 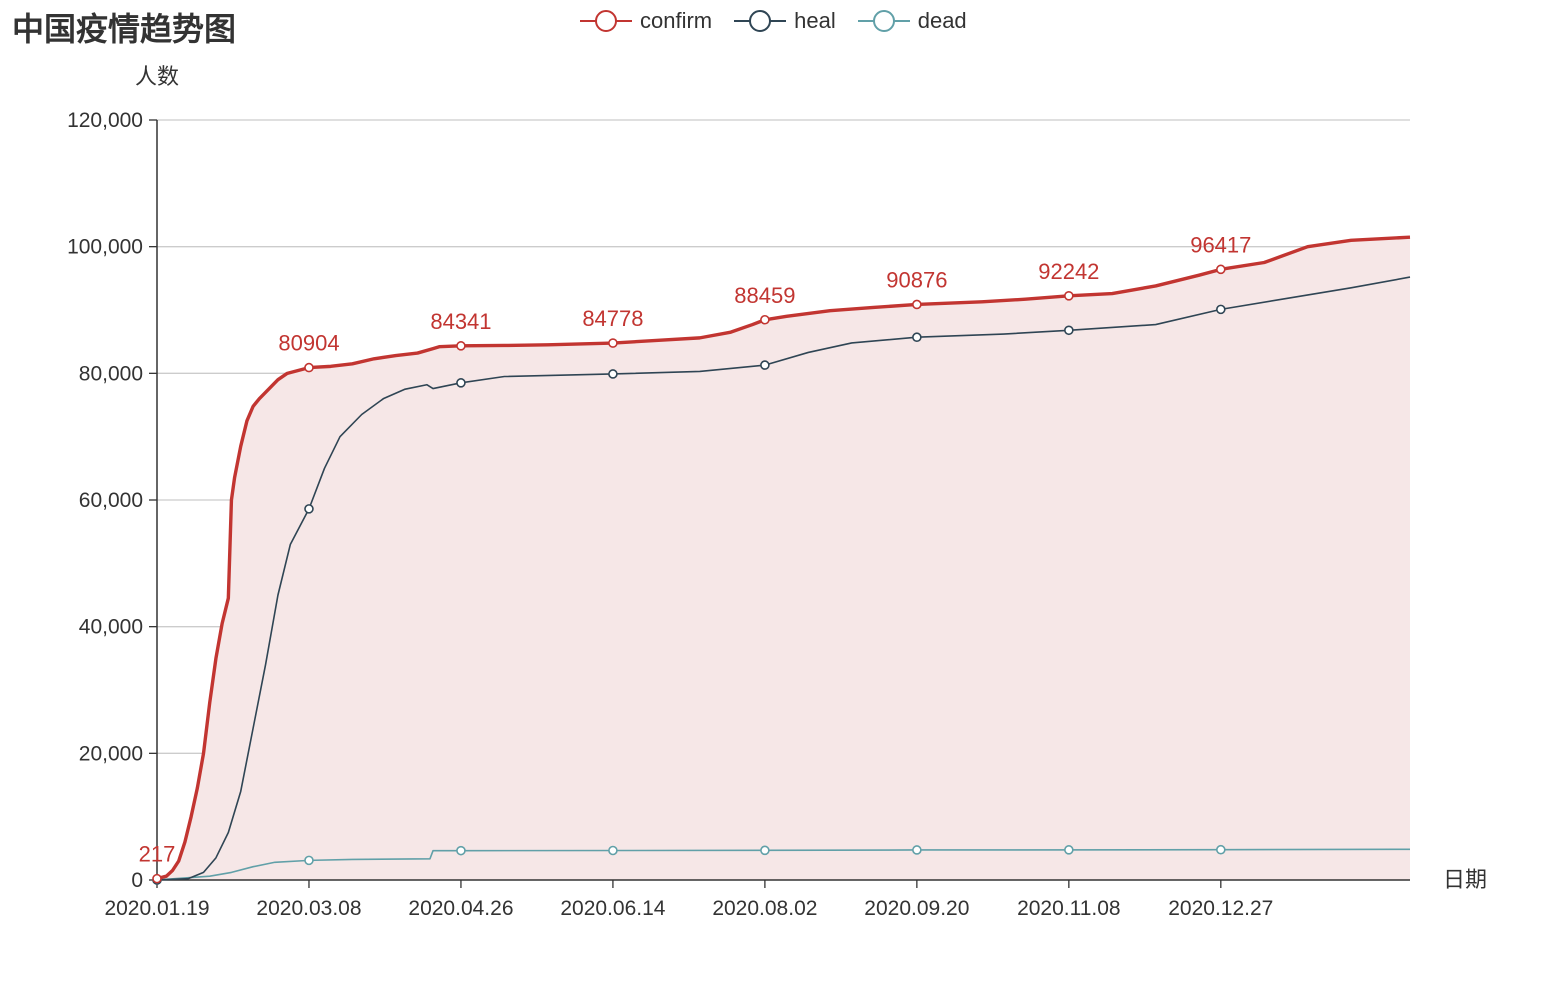 What do you see at coordinates (308, 343) in the screenshot?
I see `data-label: 80904` at bounding box center [308, 343].